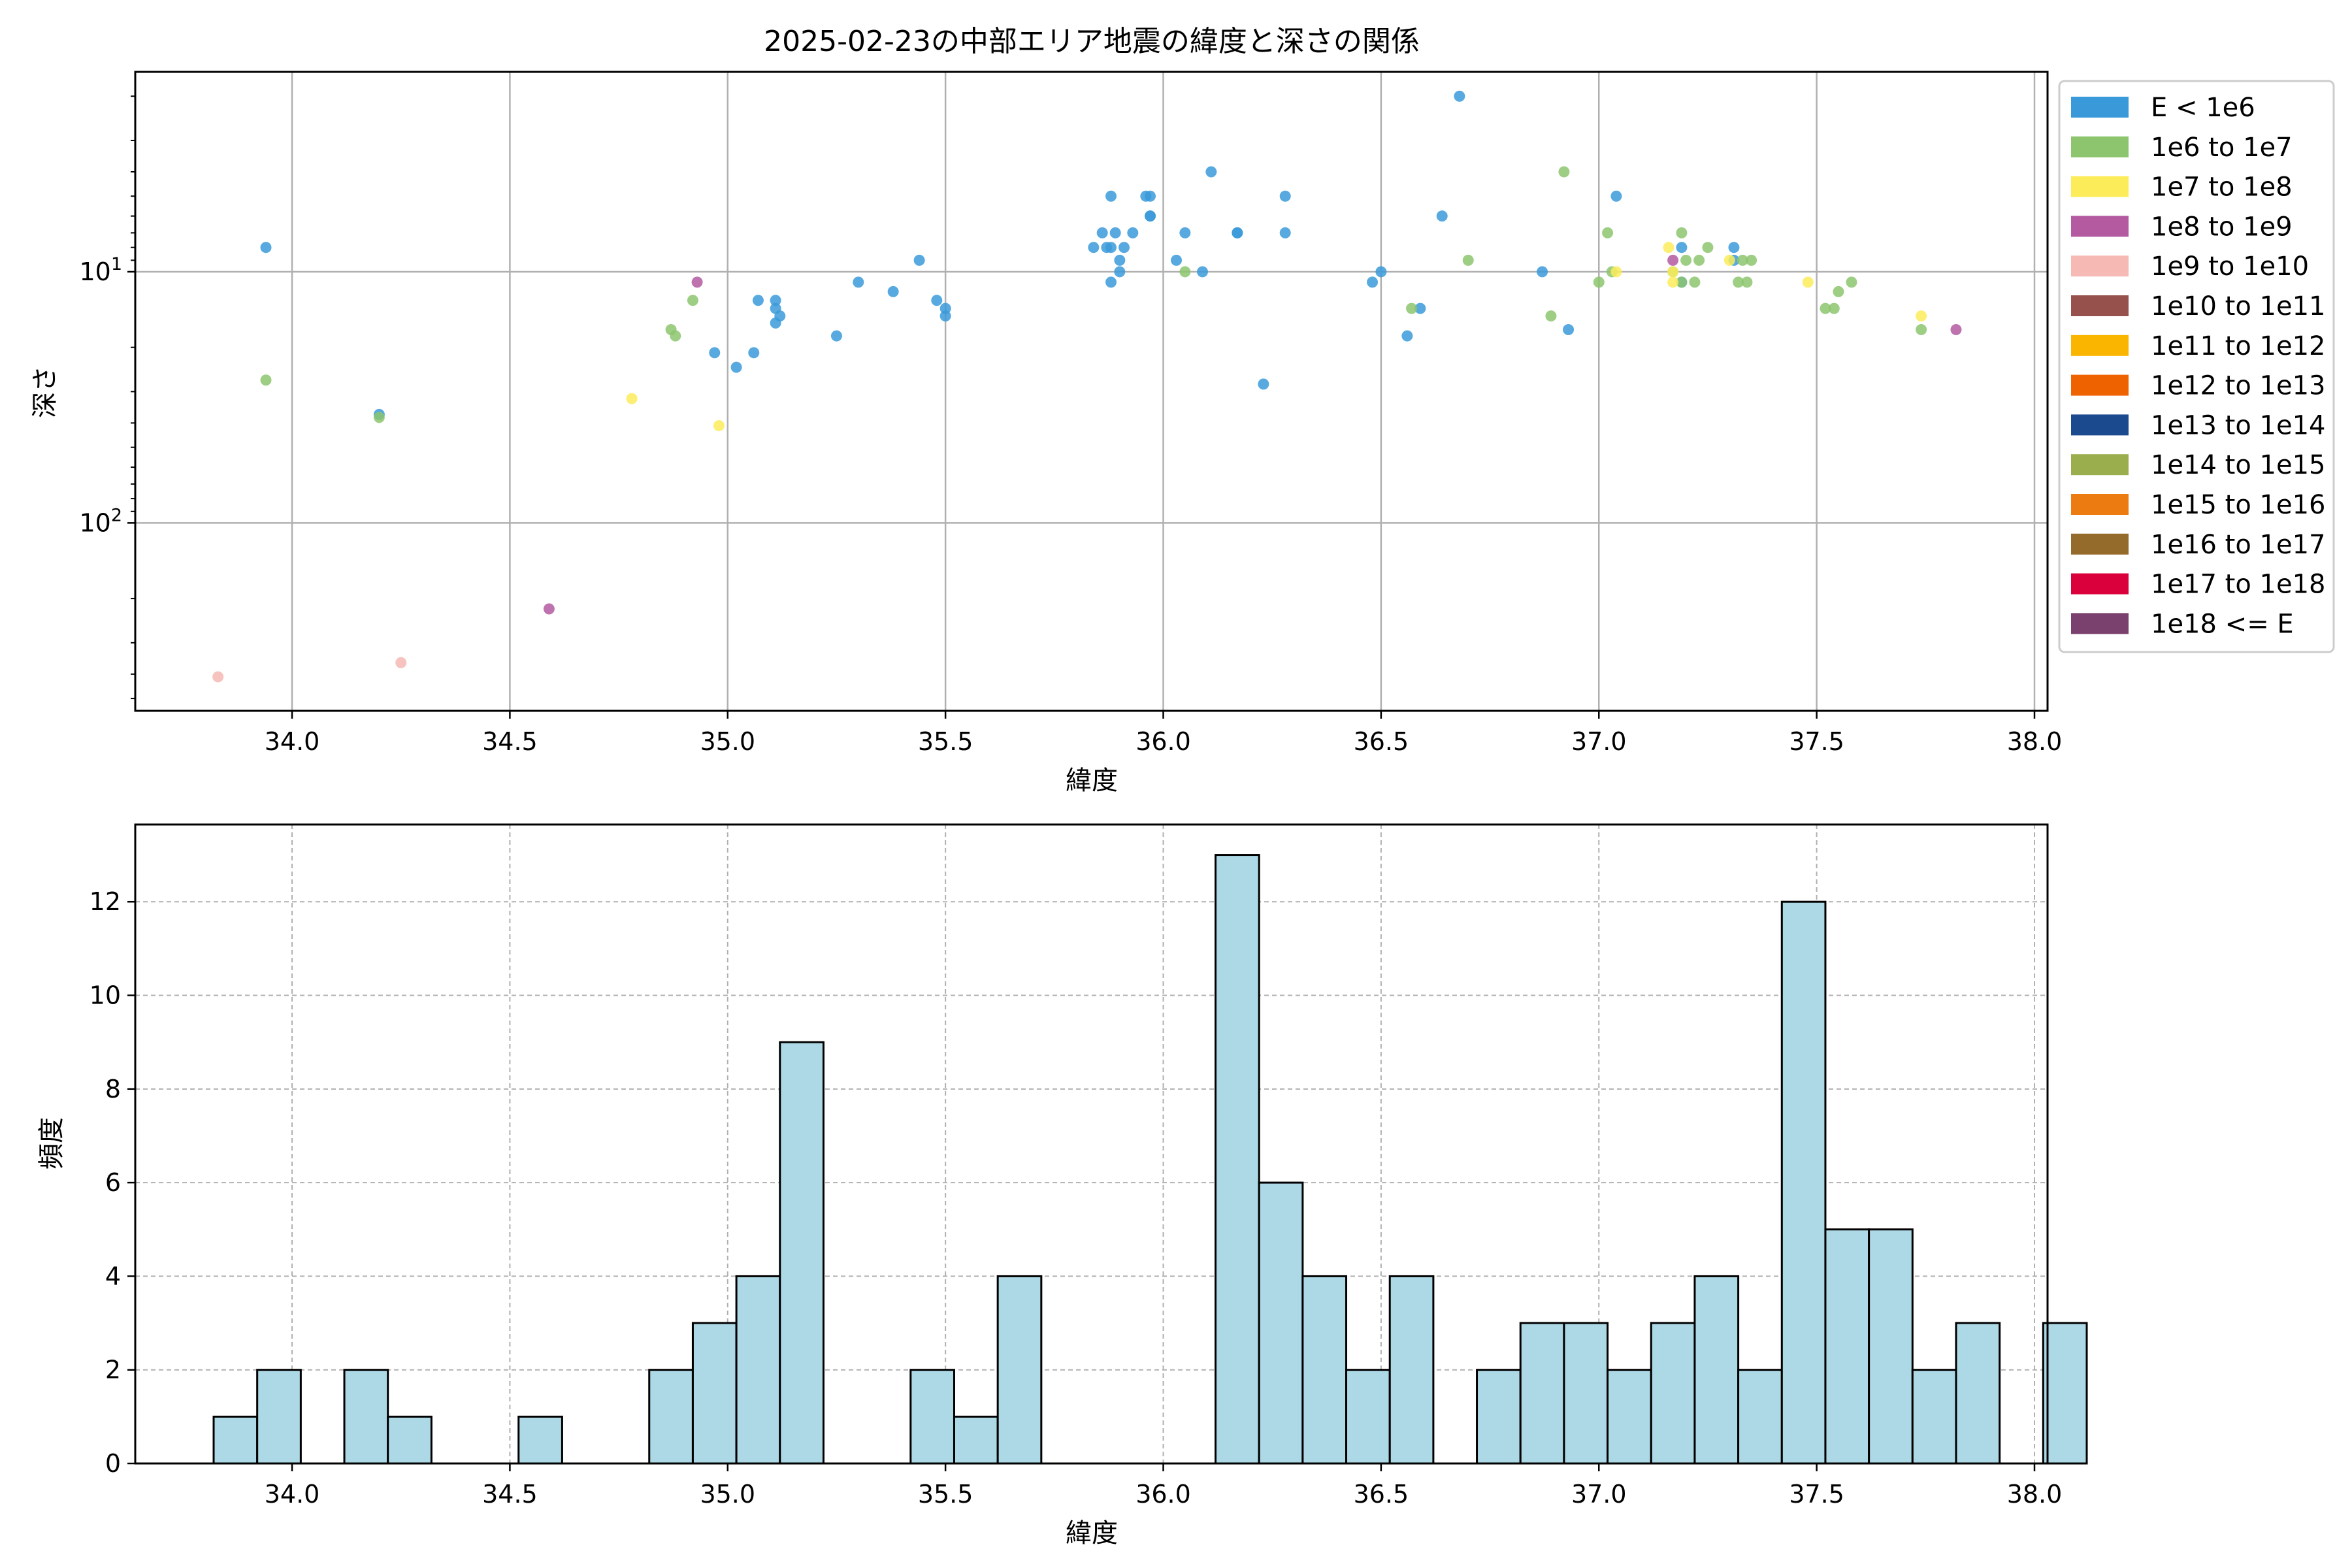 The image size is (2352, 1568). I want to click on histogram-x-tick-label: 35.0, so click(727, 1494).